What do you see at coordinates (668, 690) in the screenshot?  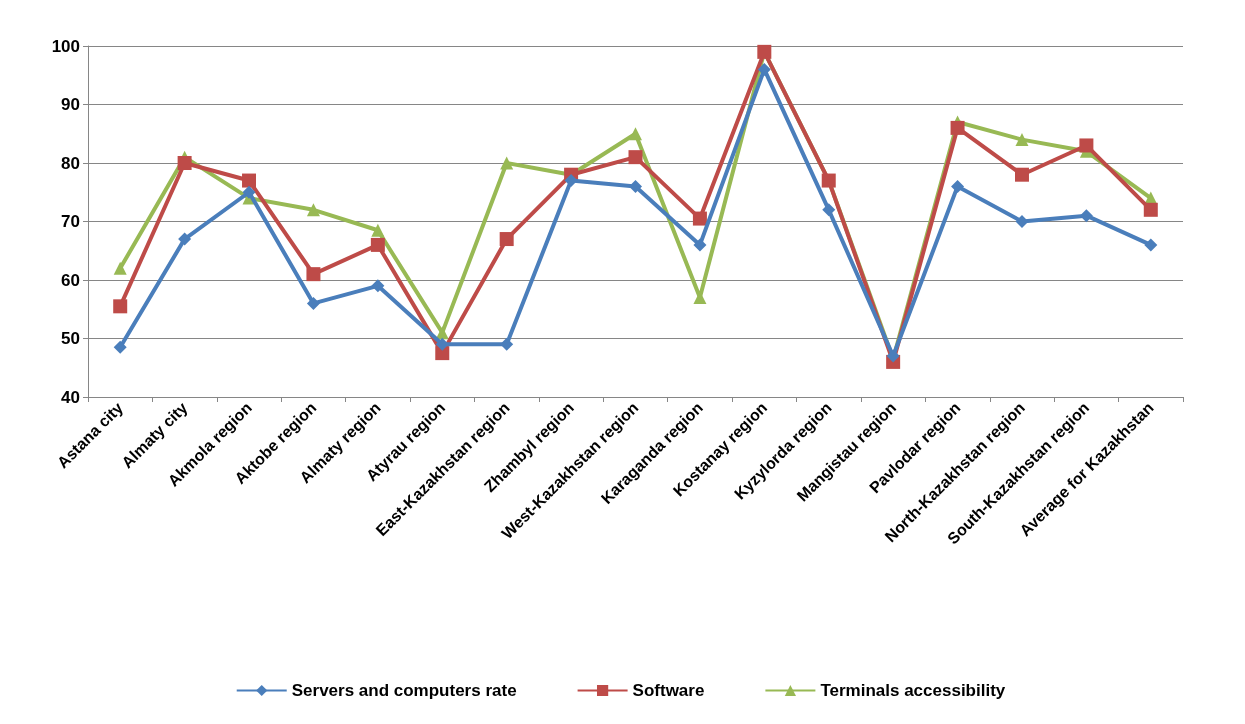 I see `legend-label: Software` at bounding box center [668, 690].